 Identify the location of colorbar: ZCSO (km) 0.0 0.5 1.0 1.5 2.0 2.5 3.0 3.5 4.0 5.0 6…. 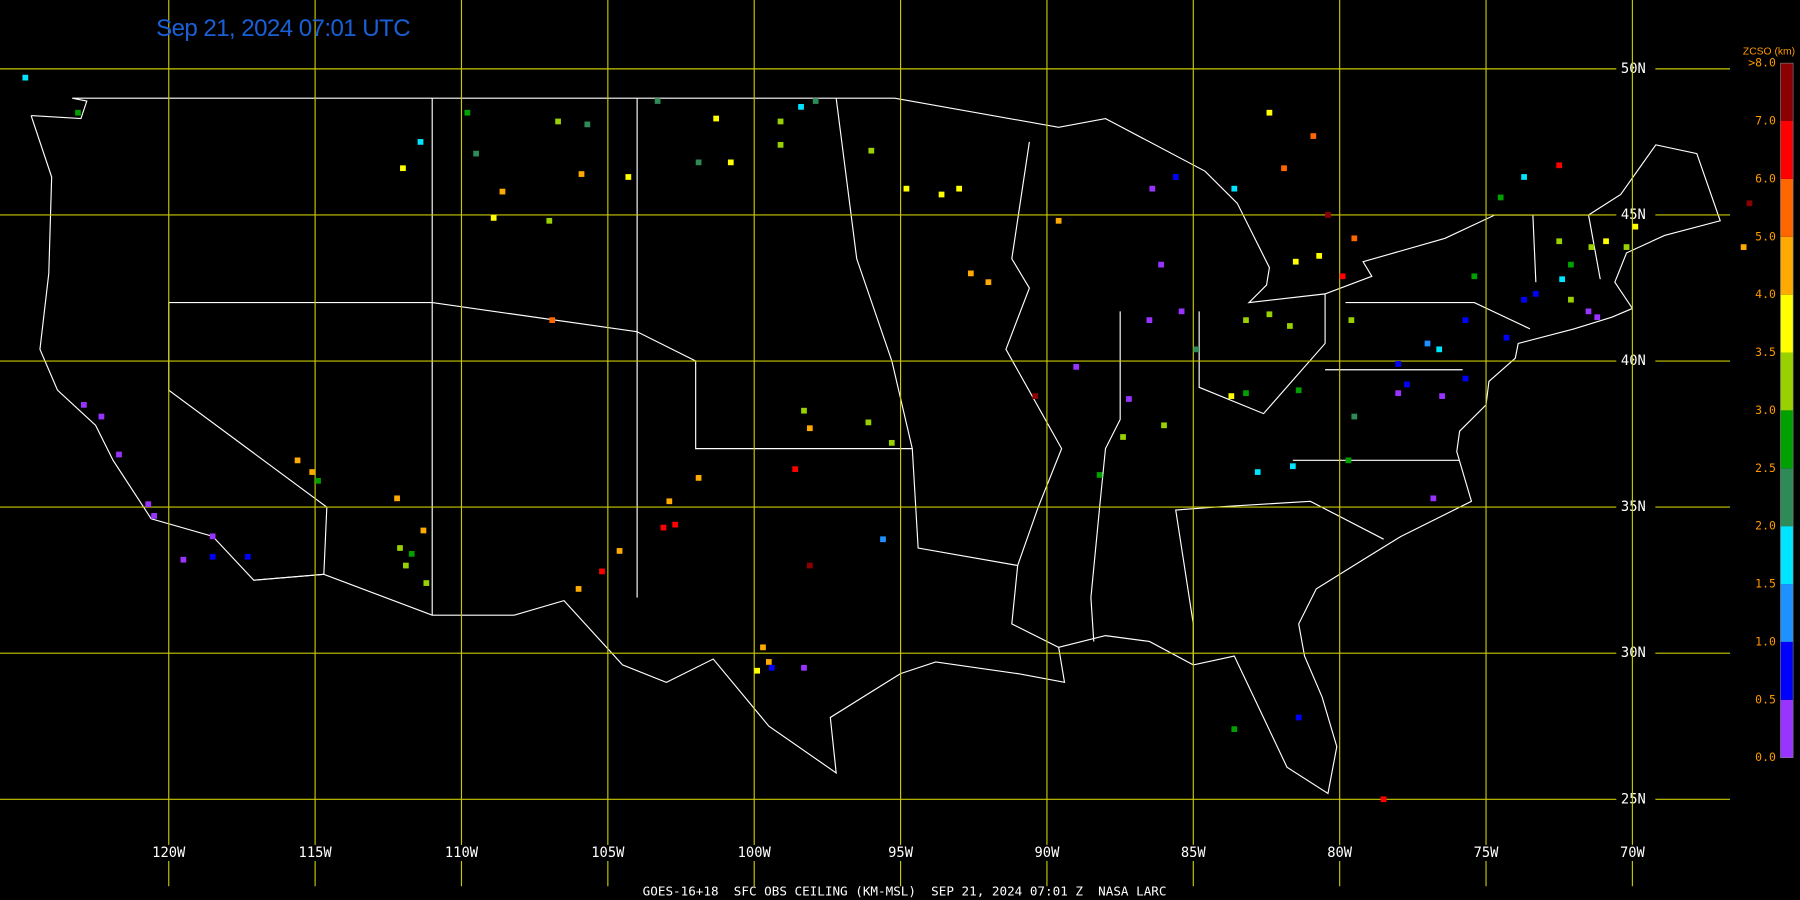
(1769, 405).